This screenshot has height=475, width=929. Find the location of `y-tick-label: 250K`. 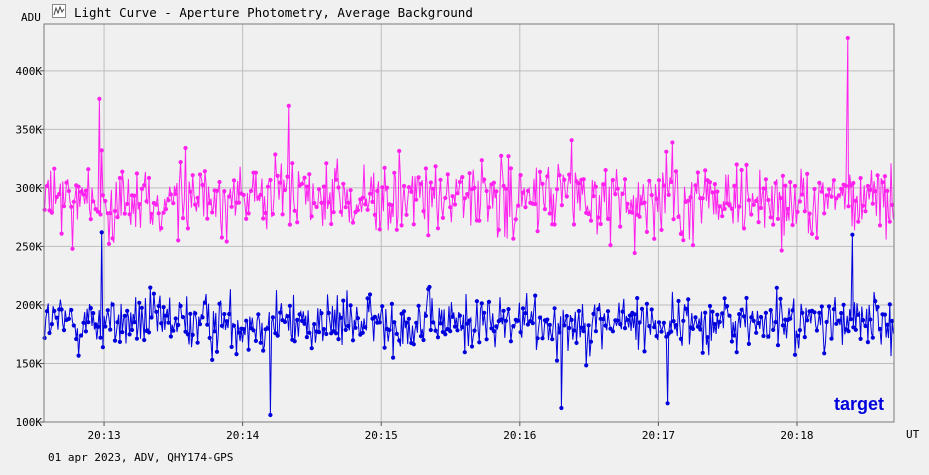

y-tick-label: 250K is located at coordinates (29, 246).